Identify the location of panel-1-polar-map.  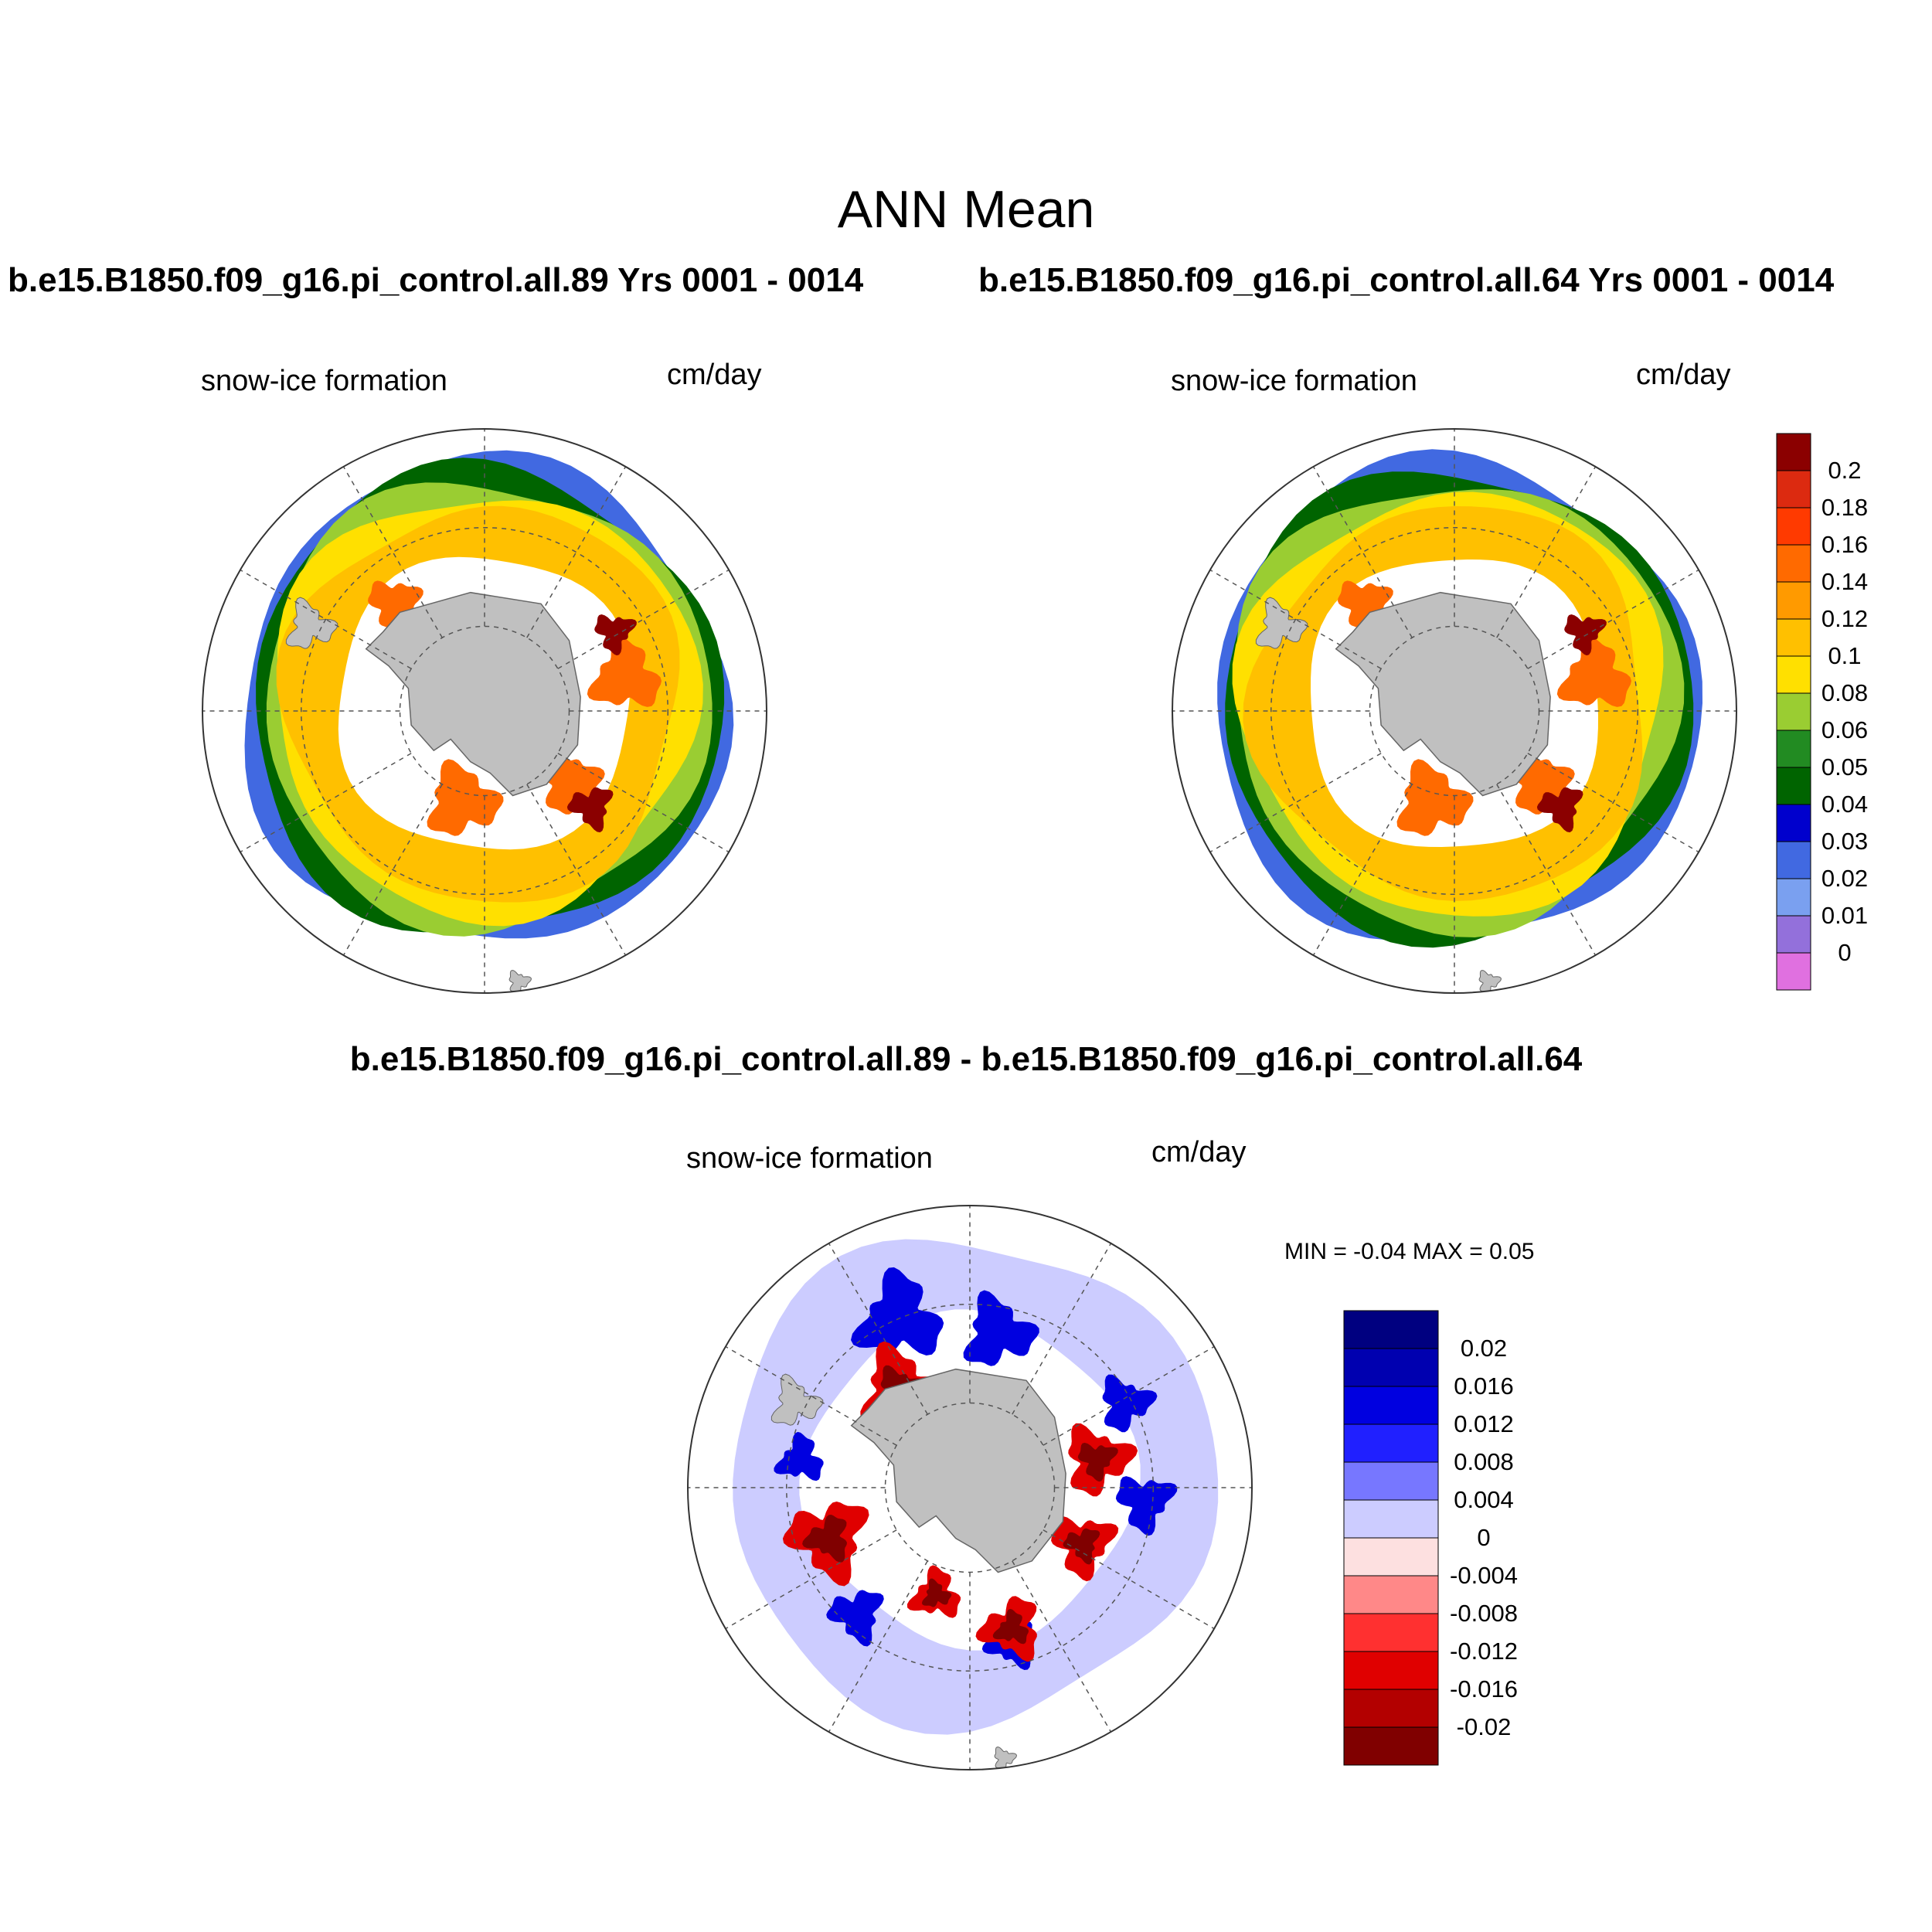
(485, 711).